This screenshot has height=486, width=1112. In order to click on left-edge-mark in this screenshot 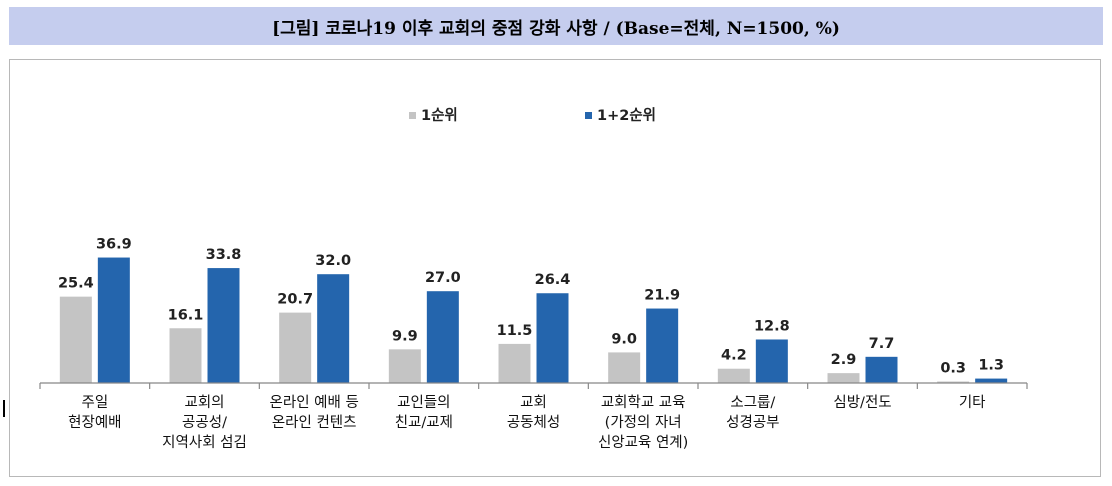, I will do `click(4, 408)`.